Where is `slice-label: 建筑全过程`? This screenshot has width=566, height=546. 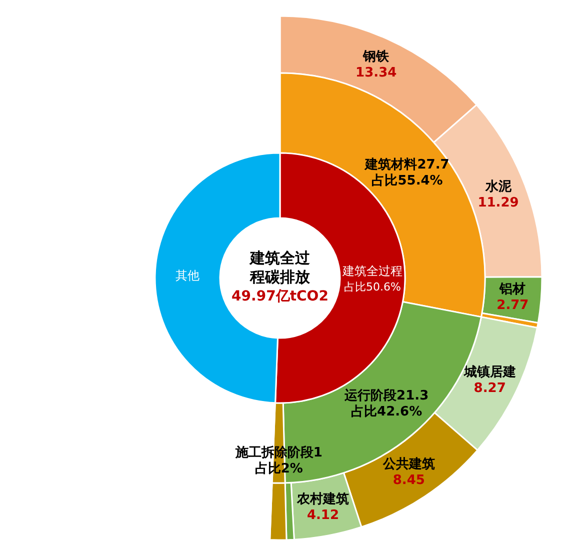 slice-label: 建筑全过程 is located at coordinates (371, 271).